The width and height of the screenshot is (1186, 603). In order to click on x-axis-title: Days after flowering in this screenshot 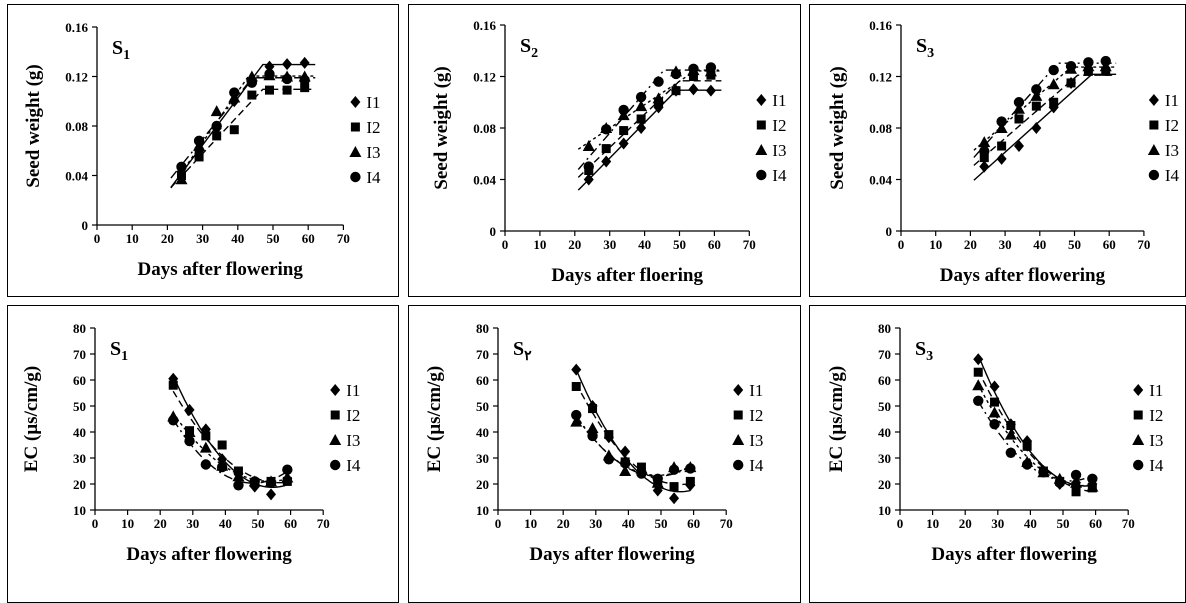, I will do `click(1023, 275)`.